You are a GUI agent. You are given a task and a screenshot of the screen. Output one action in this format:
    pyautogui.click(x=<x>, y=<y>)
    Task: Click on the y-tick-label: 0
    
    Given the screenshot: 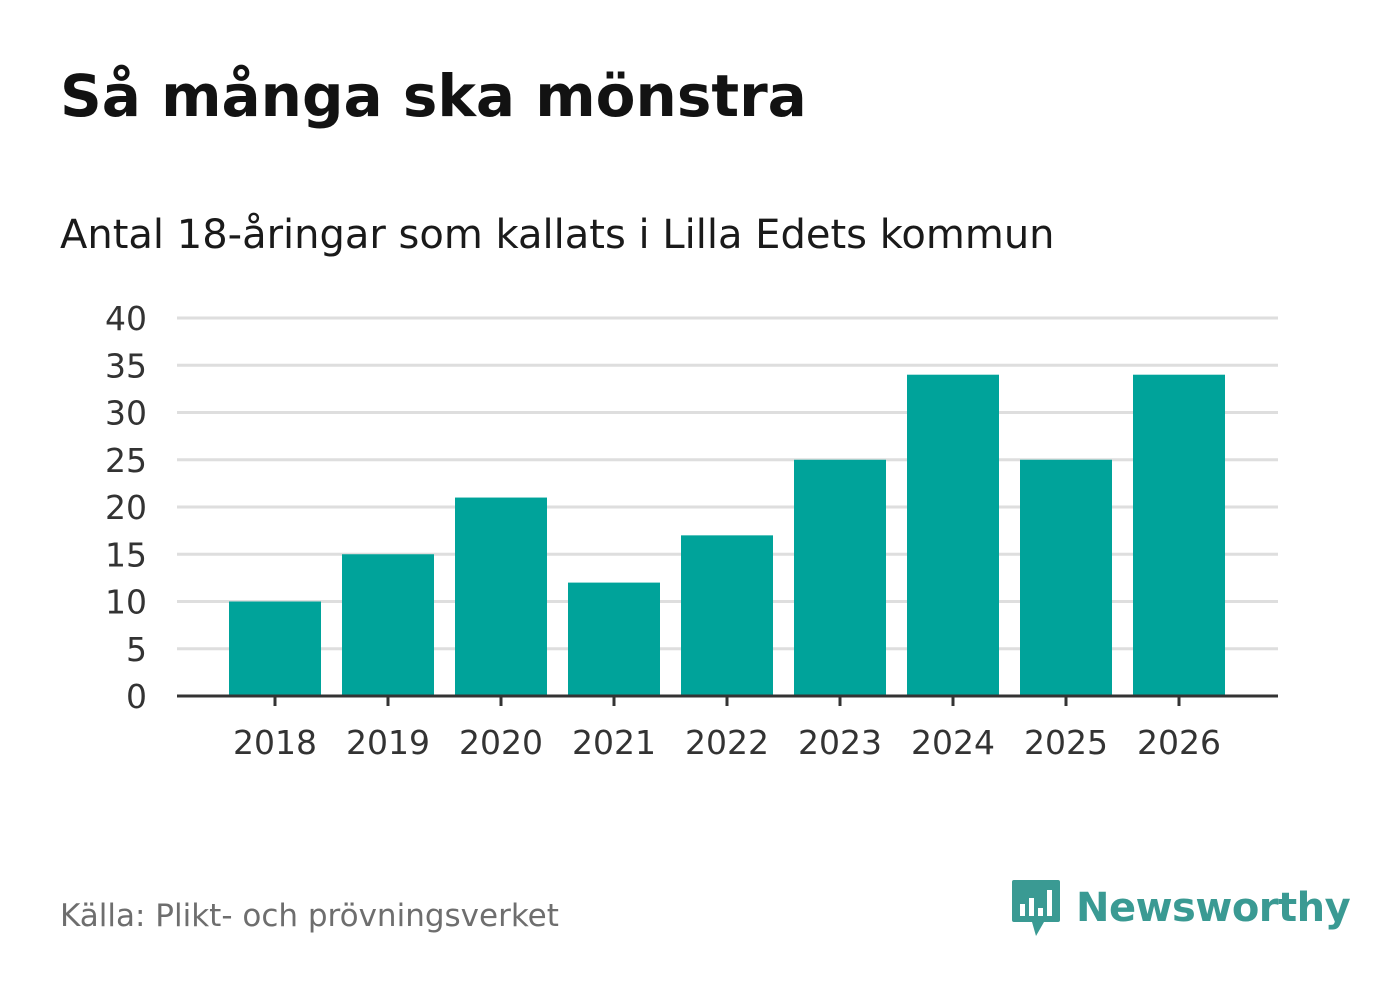 What is the action you would take?
    pyautogui.click(x=136, y=696)
    